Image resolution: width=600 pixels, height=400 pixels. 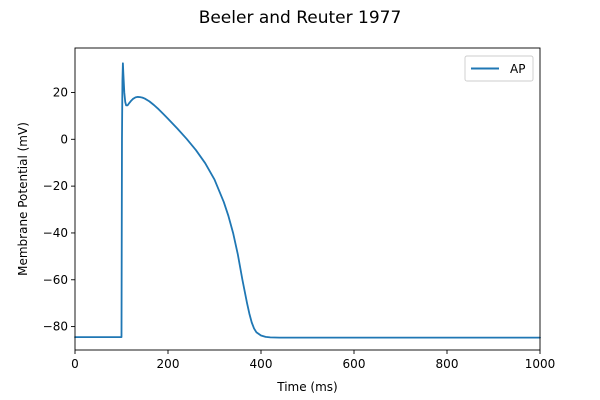 I want to click on y-tick-label: 0, so click(x=64, y=139).